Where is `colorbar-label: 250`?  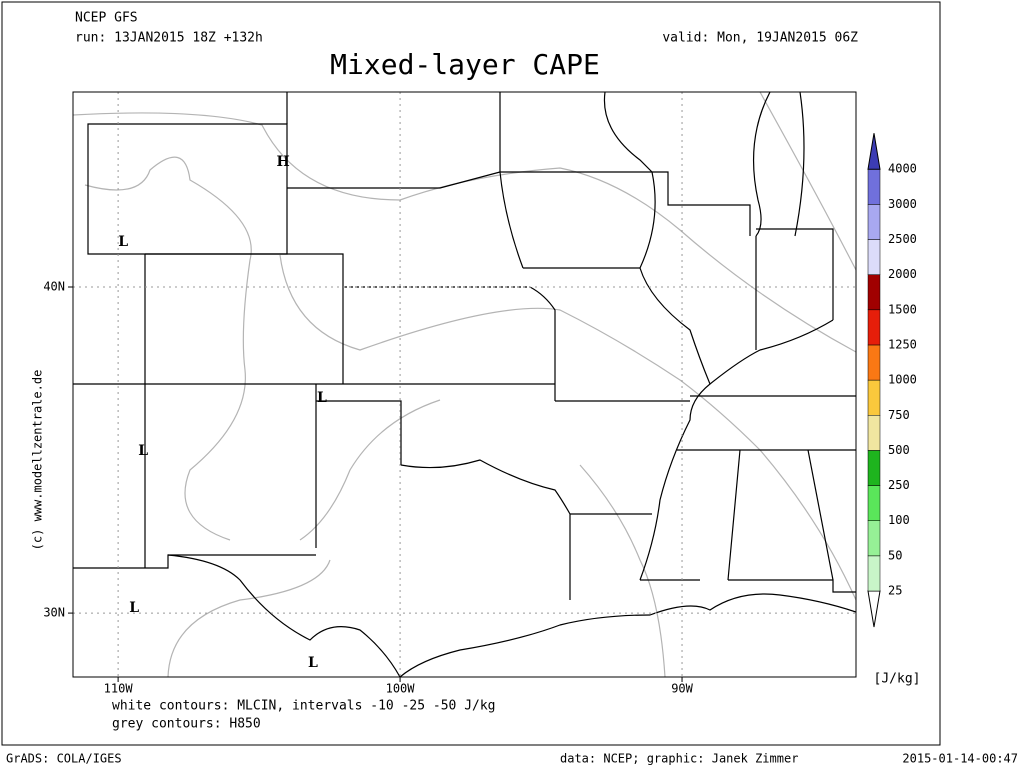 colorbar-label: 250 is located at coordinates (899, 485).